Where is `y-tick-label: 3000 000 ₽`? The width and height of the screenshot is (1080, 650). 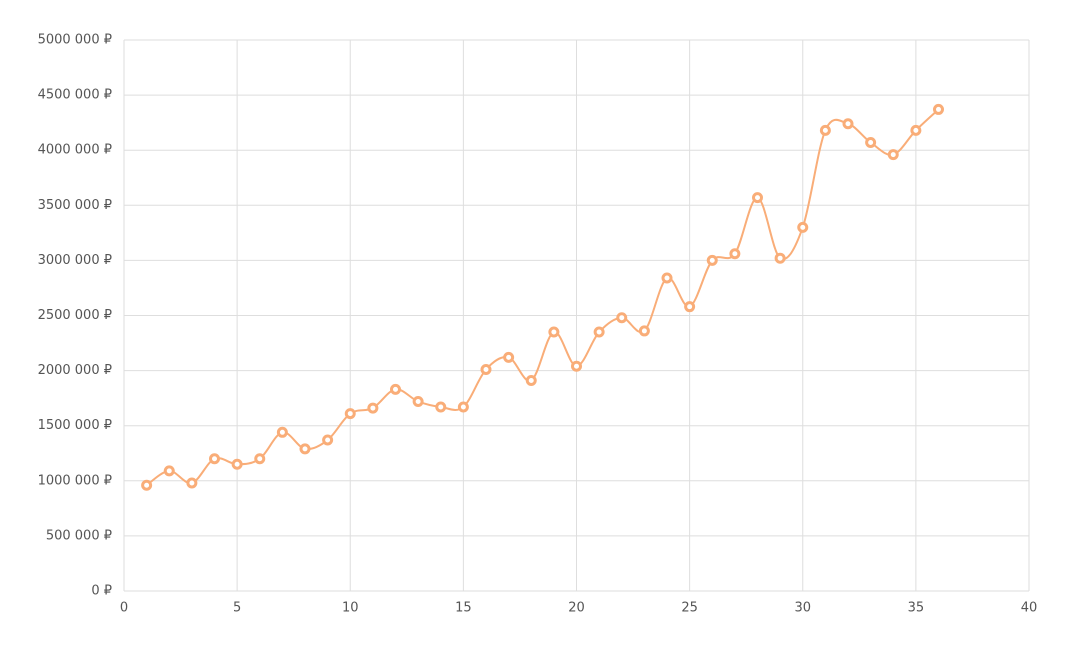 y-tick-label: 3000 000 ₽ is located at coordinates (75, 260).